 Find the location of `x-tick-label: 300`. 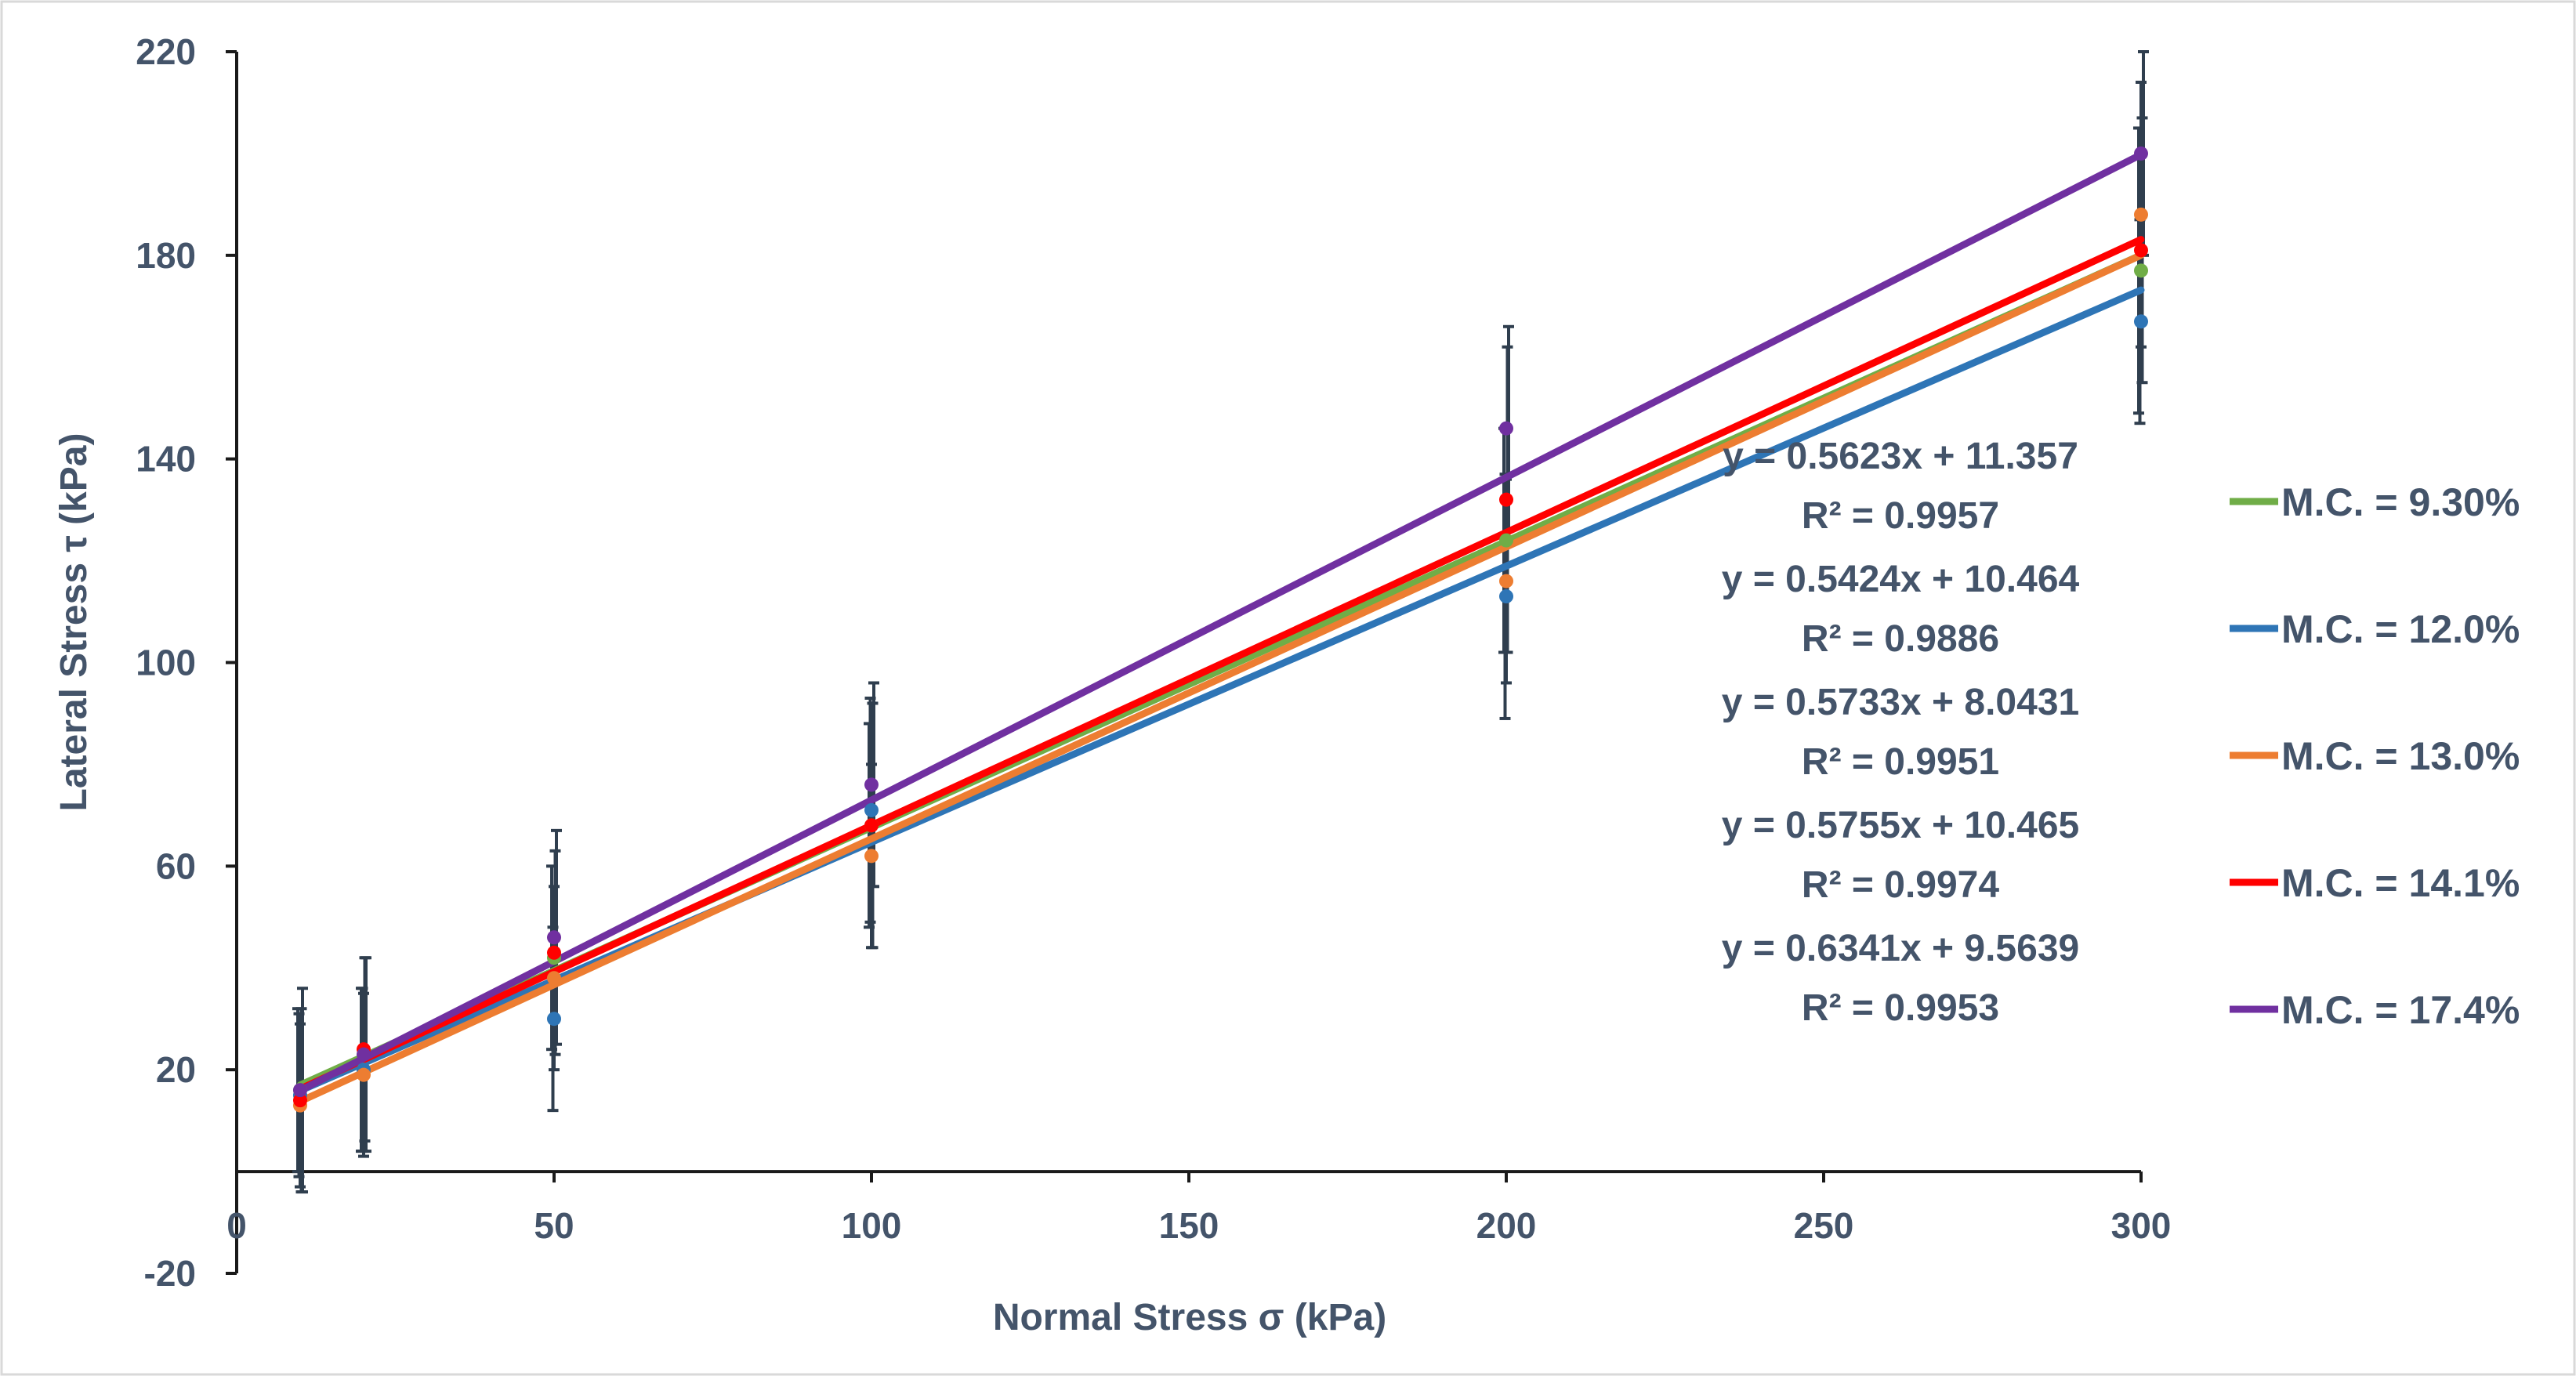

x-tick-label: 300 is located at coordinates (2141, 1225).